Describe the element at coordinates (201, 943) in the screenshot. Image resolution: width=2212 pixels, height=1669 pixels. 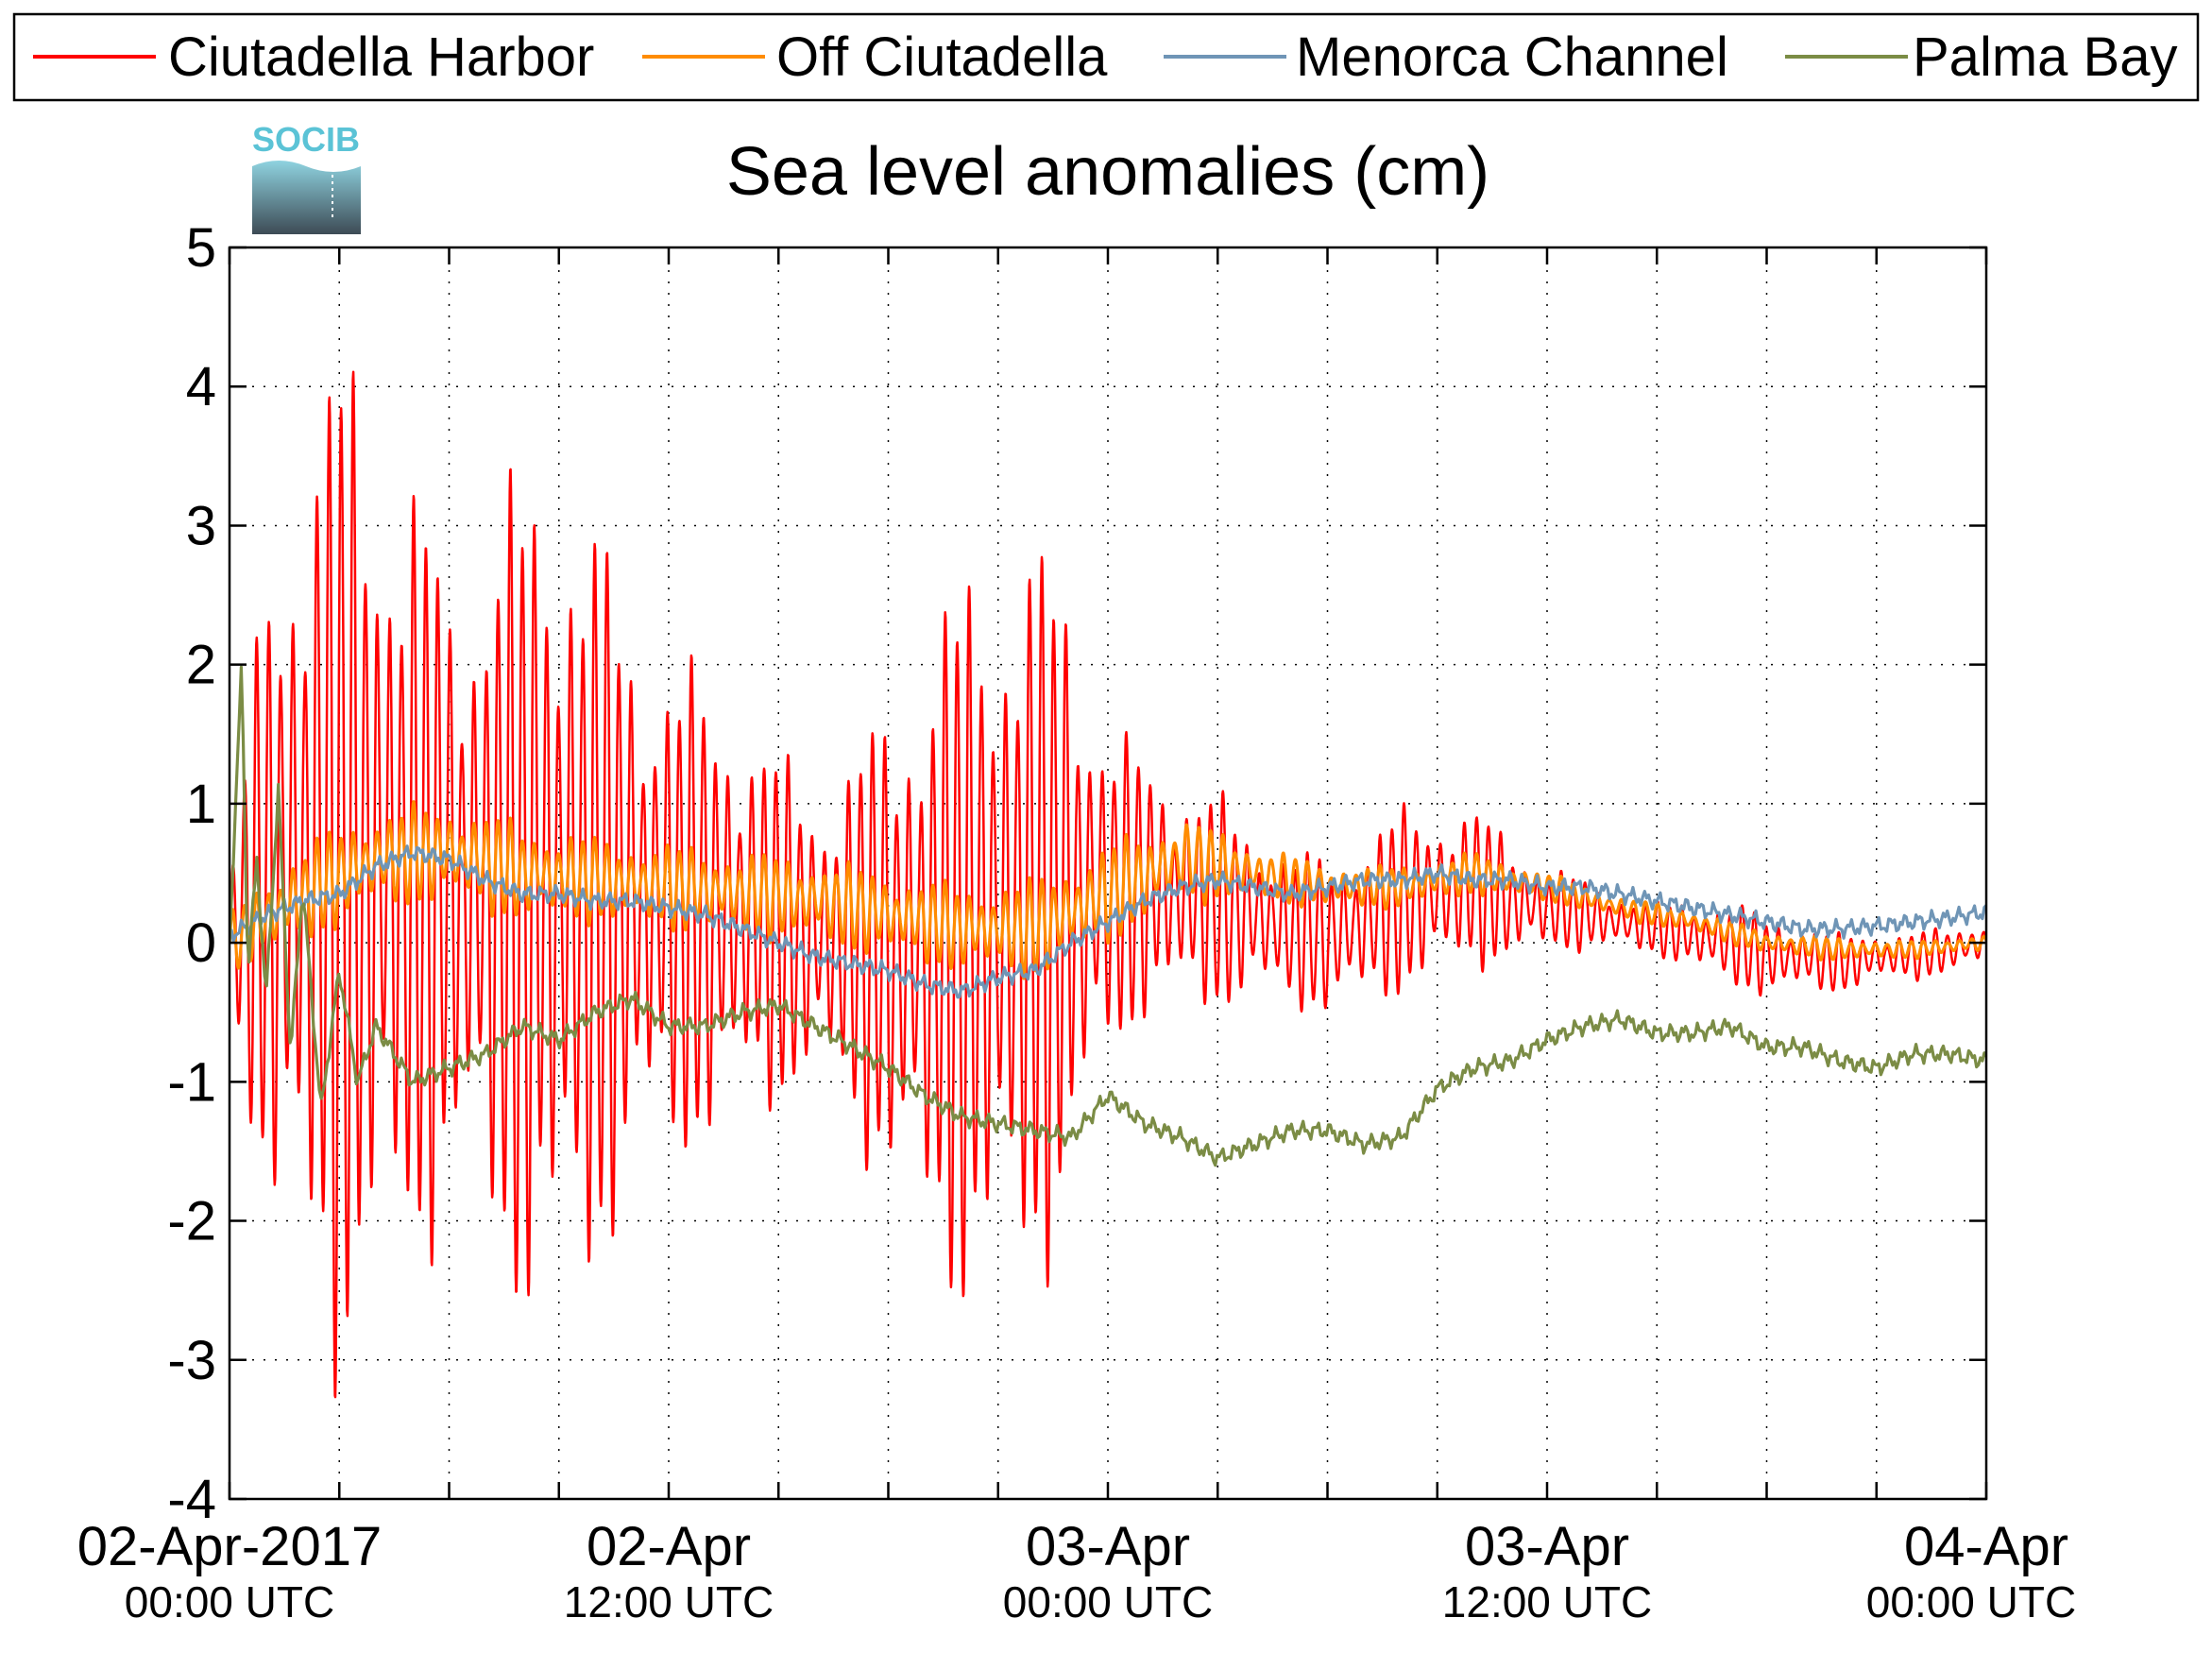
I see `y-tick-label: 0` at that location.